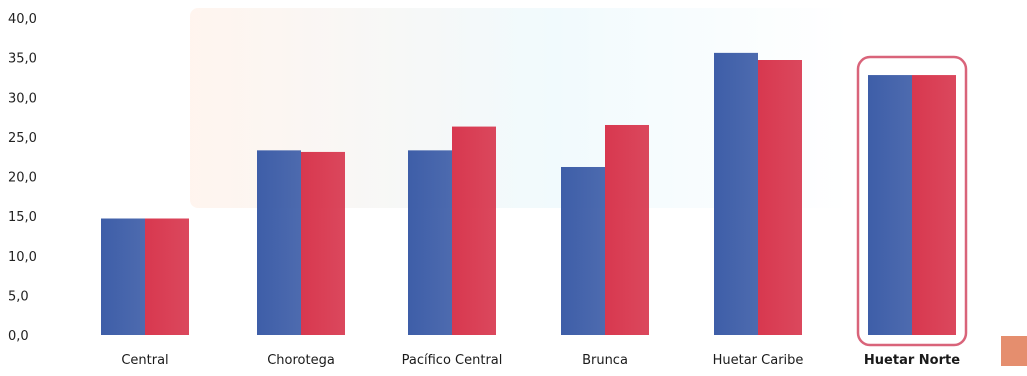 The image size is (1027, 376). Describe the element at coordinates (301, 360) in the screenshot. I see `x-tick-label: Chorotega` at that location.